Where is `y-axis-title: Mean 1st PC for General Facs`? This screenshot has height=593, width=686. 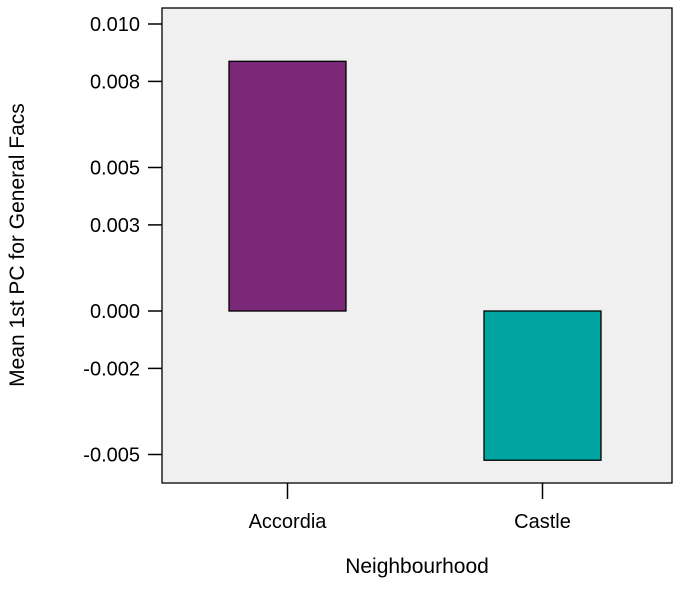 y-axis-title: Mean 1st PC for General Facs is located at coordinates (17, 245).